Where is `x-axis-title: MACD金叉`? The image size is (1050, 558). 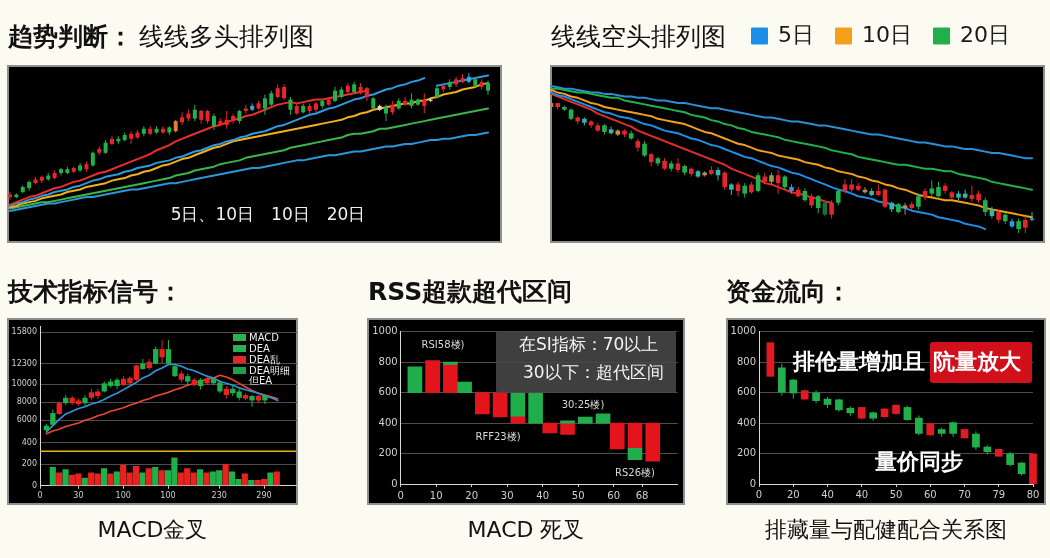
x-axis-title: MACD金叉 is located at coordinates (152, 529).